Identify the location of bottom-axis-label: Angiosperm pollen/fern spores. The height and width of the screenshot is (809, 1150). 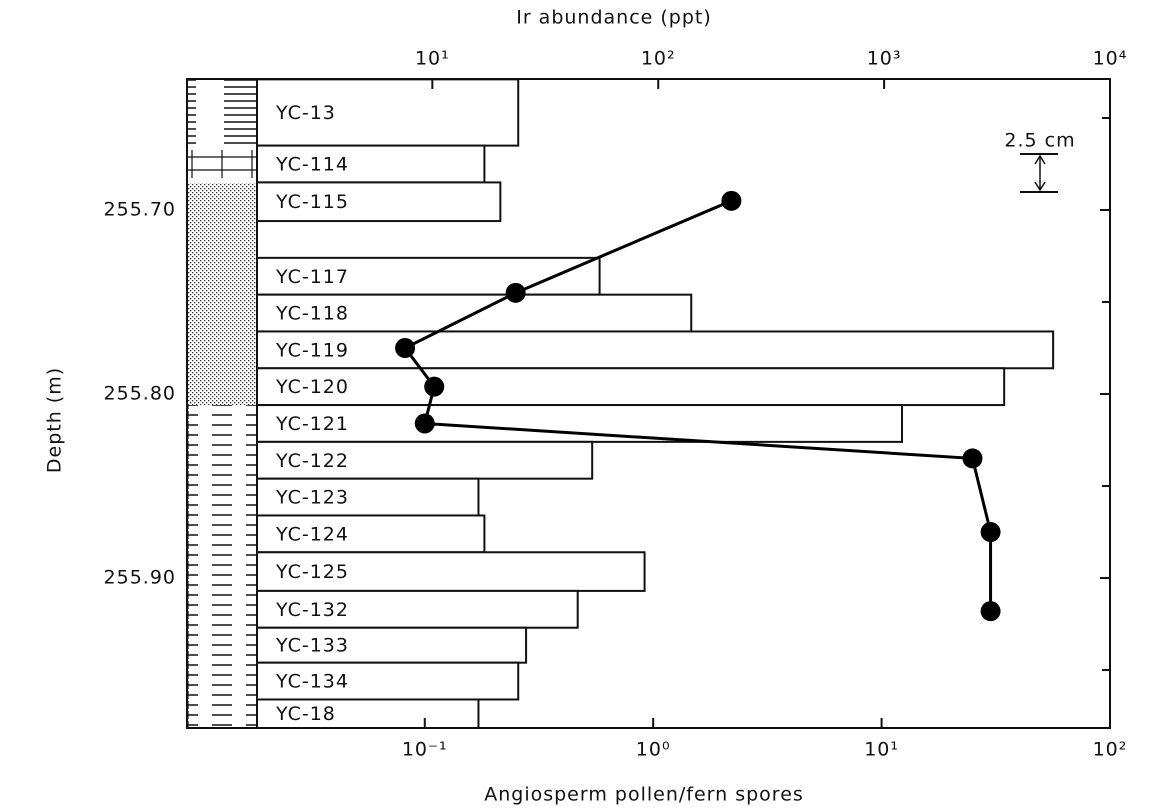
(644, 795).